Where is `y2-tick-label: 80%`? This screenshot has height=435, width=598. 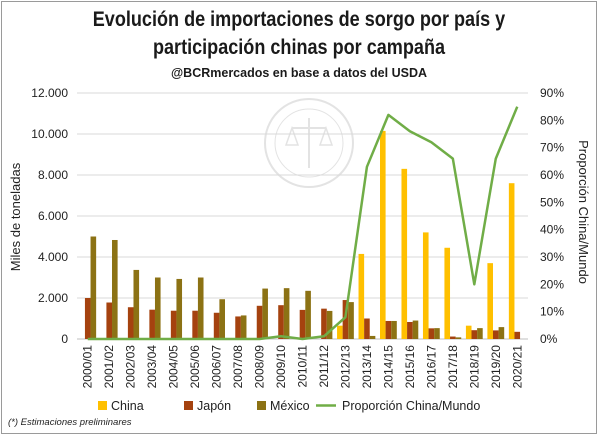 y2-tick-label: 80% is located at coordinates (552, 120).